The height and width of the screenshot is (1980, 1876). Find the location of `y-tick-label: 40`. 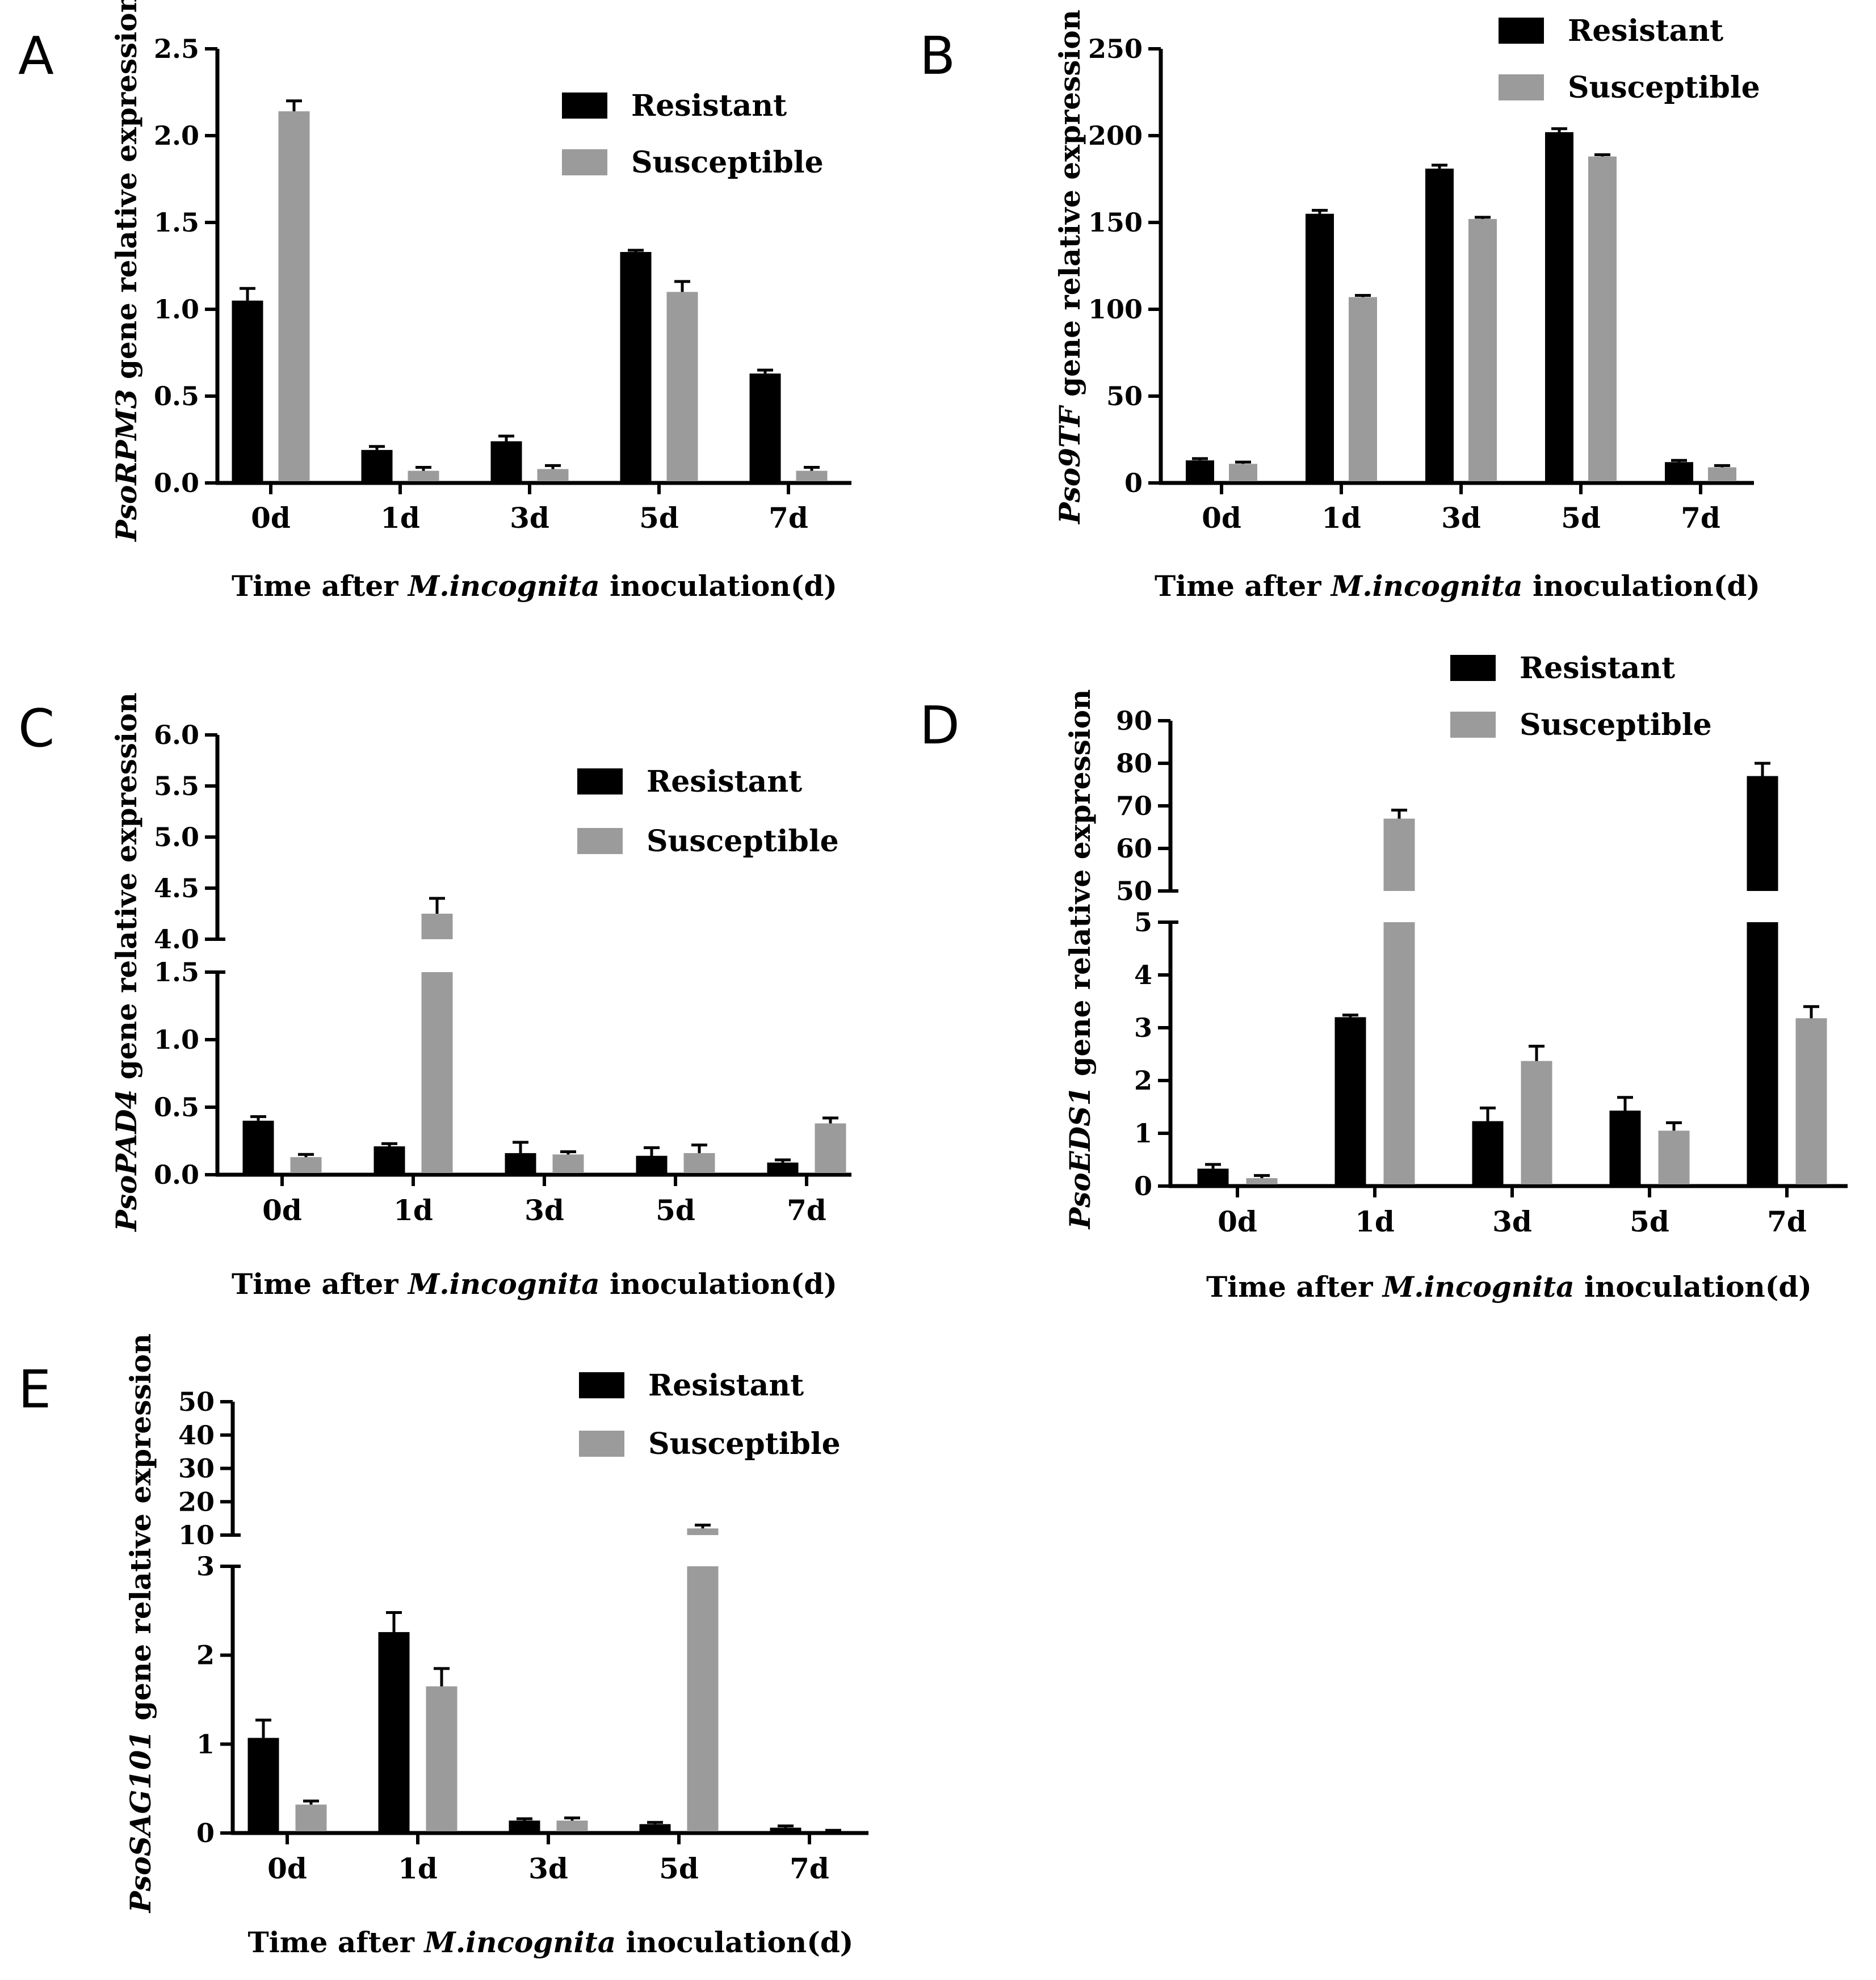

y-tick-label: 40 is located at coordinates (196, 1435).